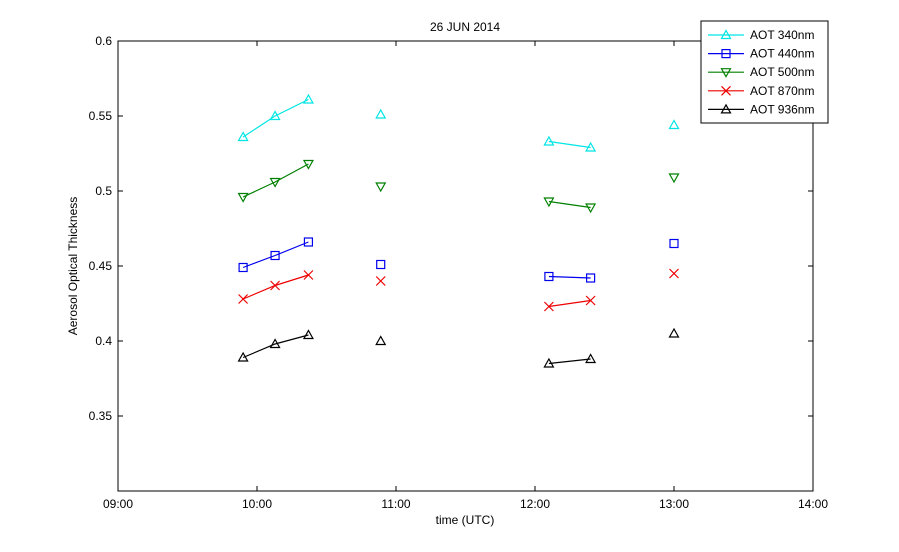 The height and width of the screenshot is (552, 899). I want to click on y-axis-label: Aerosol Optical Thickness, so click(73, 266).